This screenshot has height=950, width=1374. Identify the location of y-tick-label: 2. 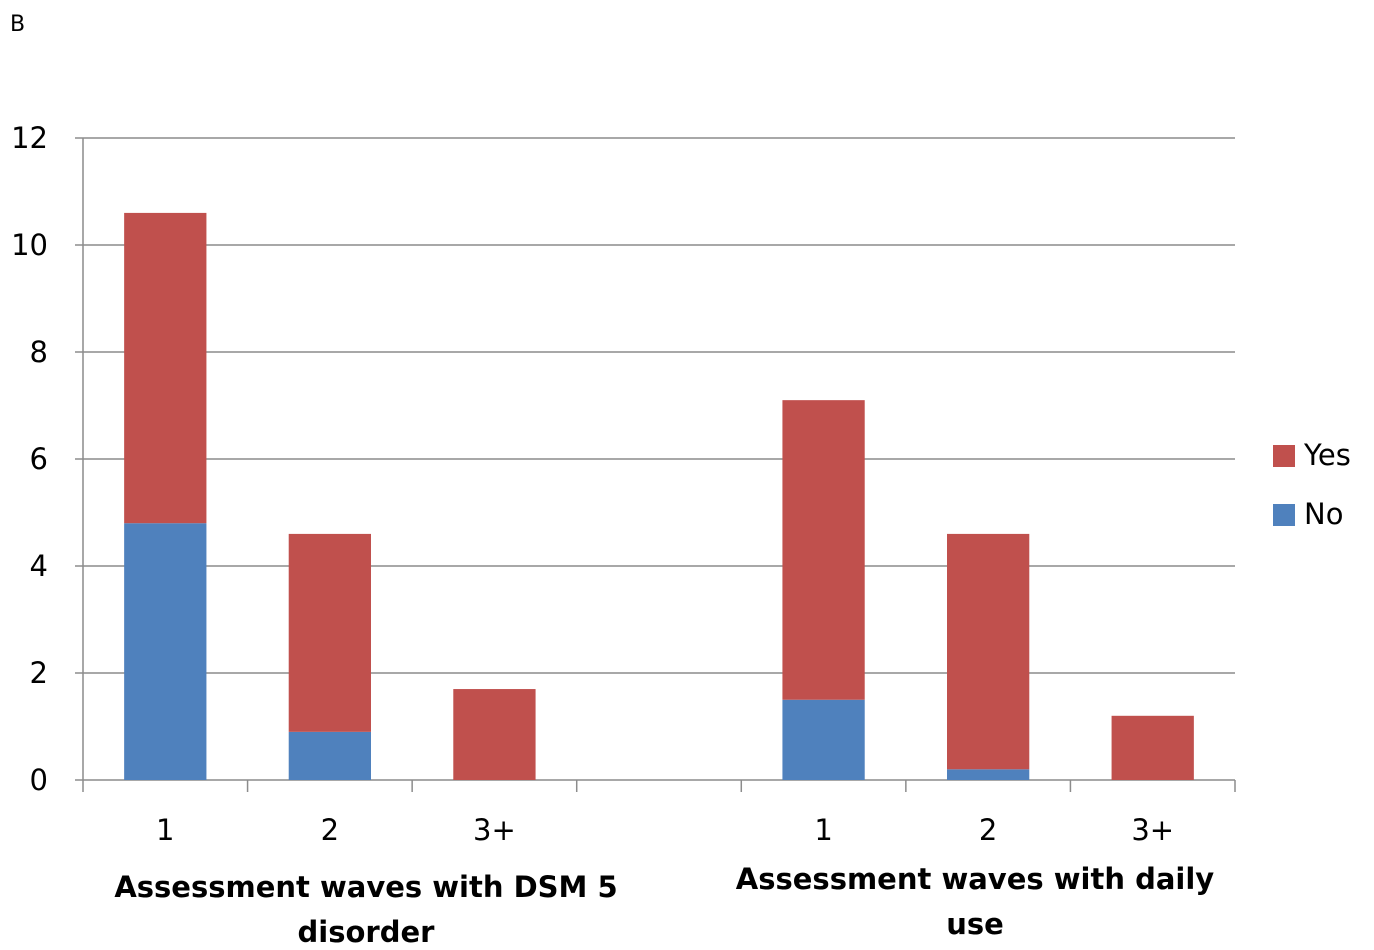
(39, 673).